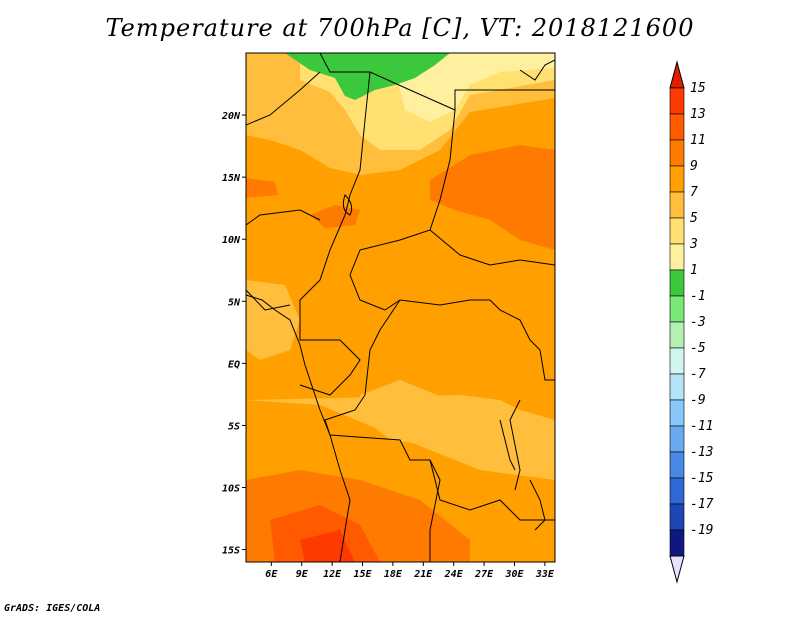 The image size is (800, 618). Describe the element at coordinates (698, 140) in the screenshot. I see `colorbar-label: 11` at that location.